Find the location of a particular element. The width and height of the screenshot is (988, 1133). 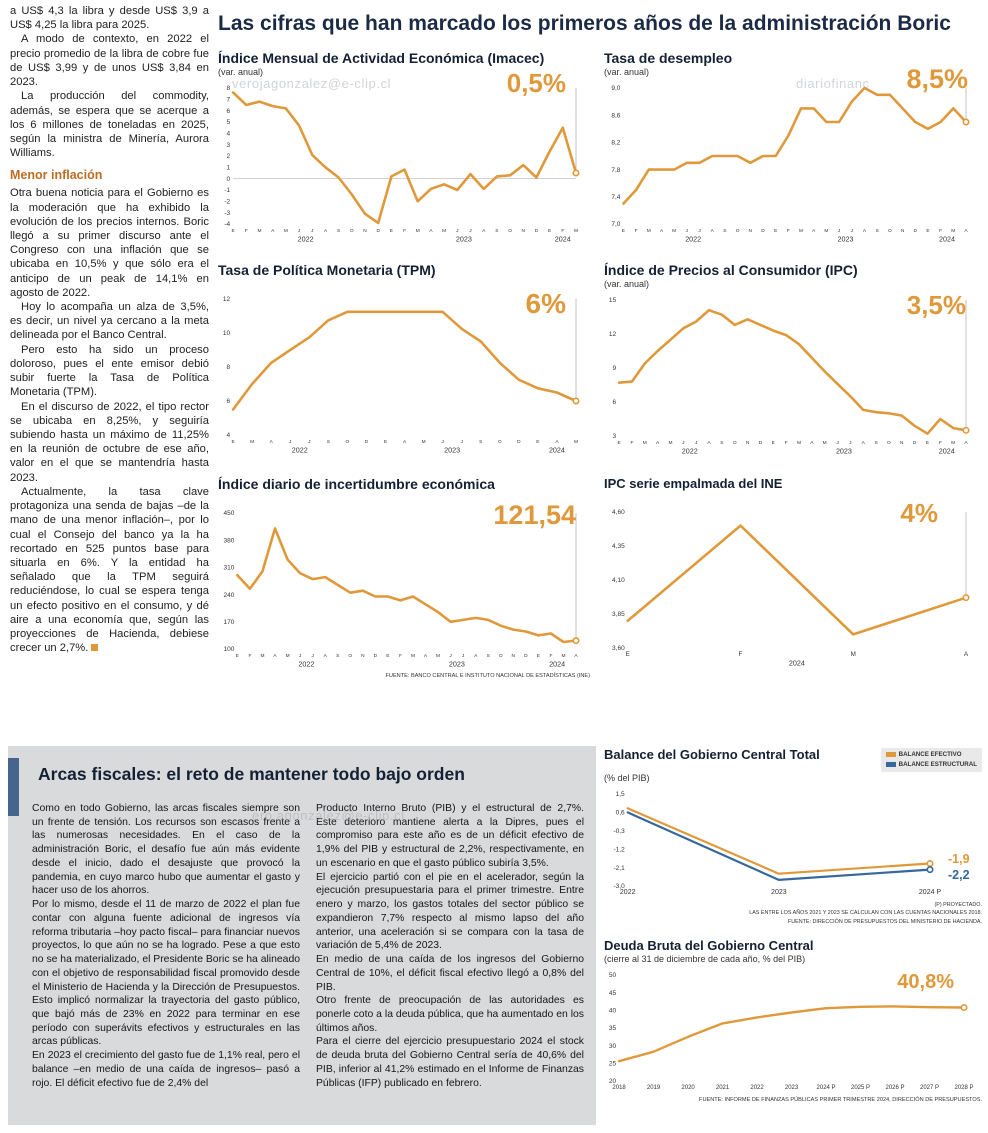

chart-title: Deuda Bruta del Gobierno Central is located at coordinates (709, 945).